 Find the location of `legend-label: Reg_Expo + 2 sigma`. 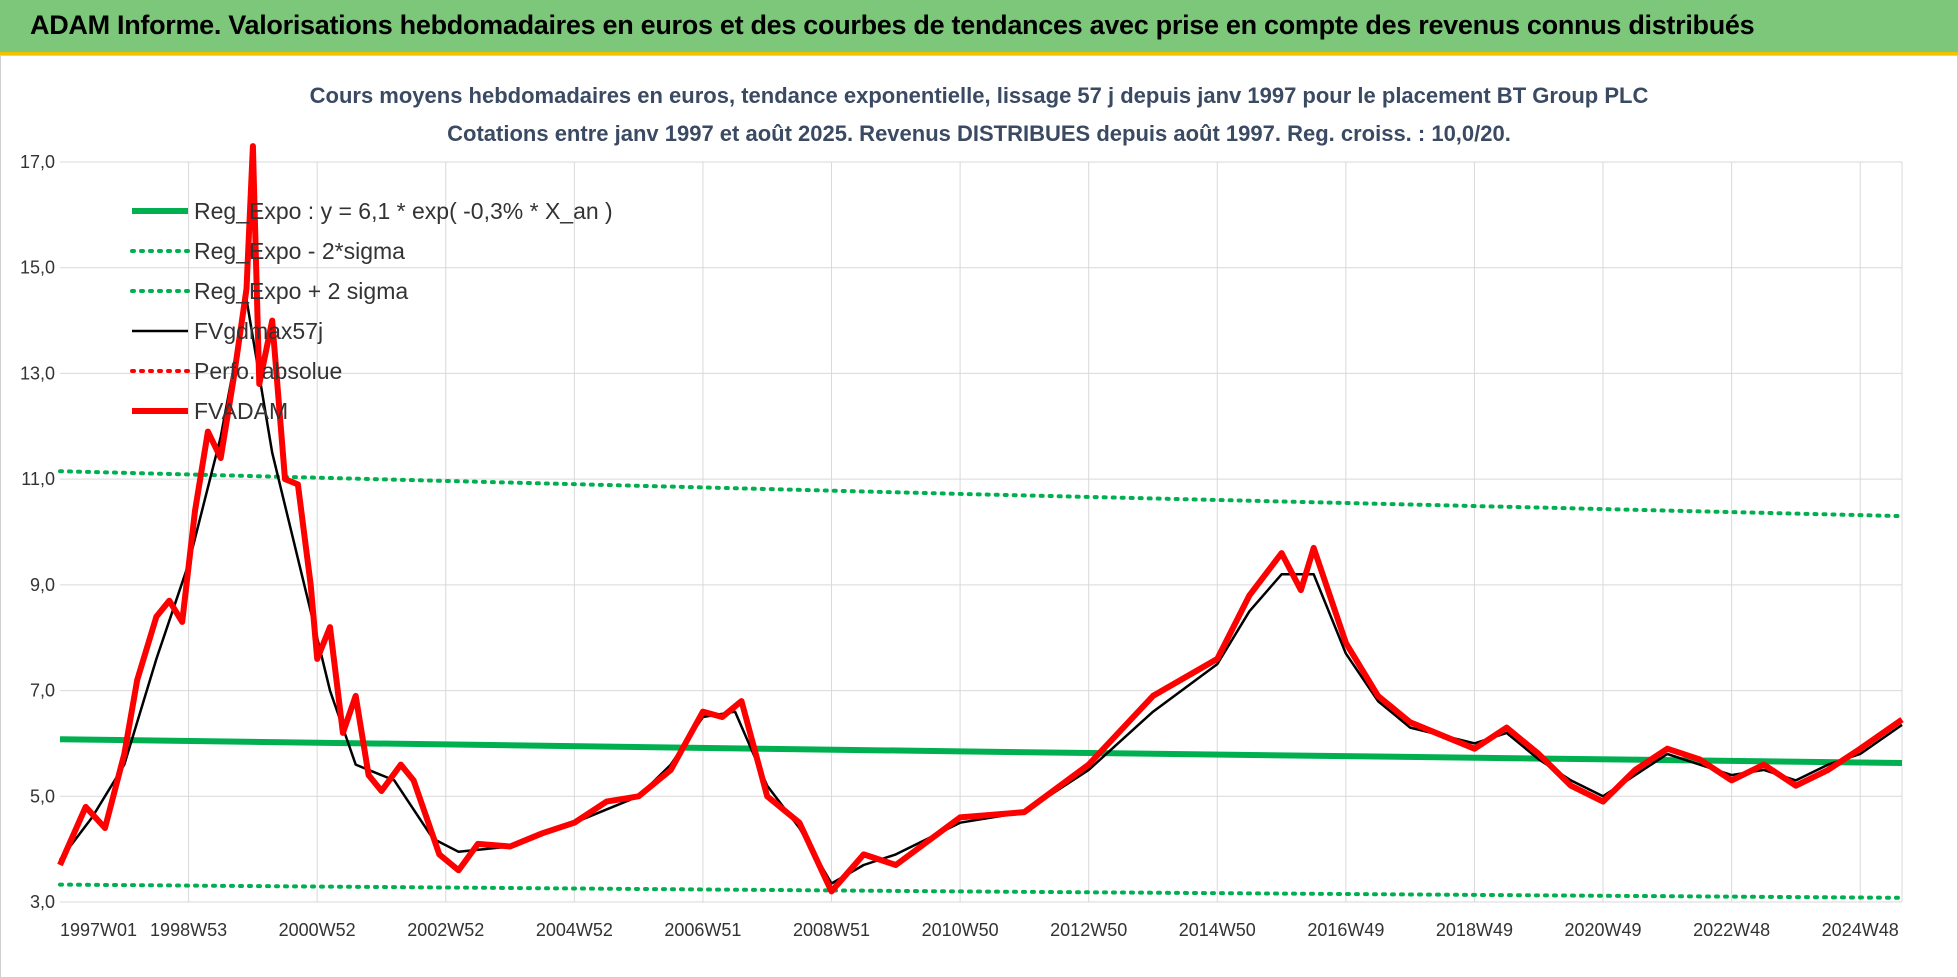

legend-label: Reg_Expo + 2 sigma is located at coordinates (301, 290).